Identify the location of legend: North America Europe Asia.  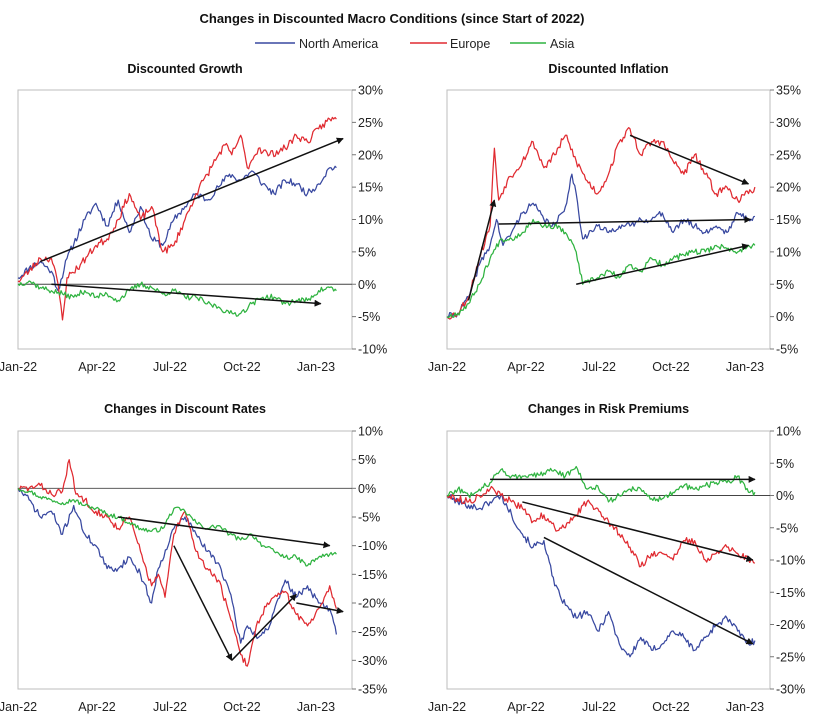
(414, 44).